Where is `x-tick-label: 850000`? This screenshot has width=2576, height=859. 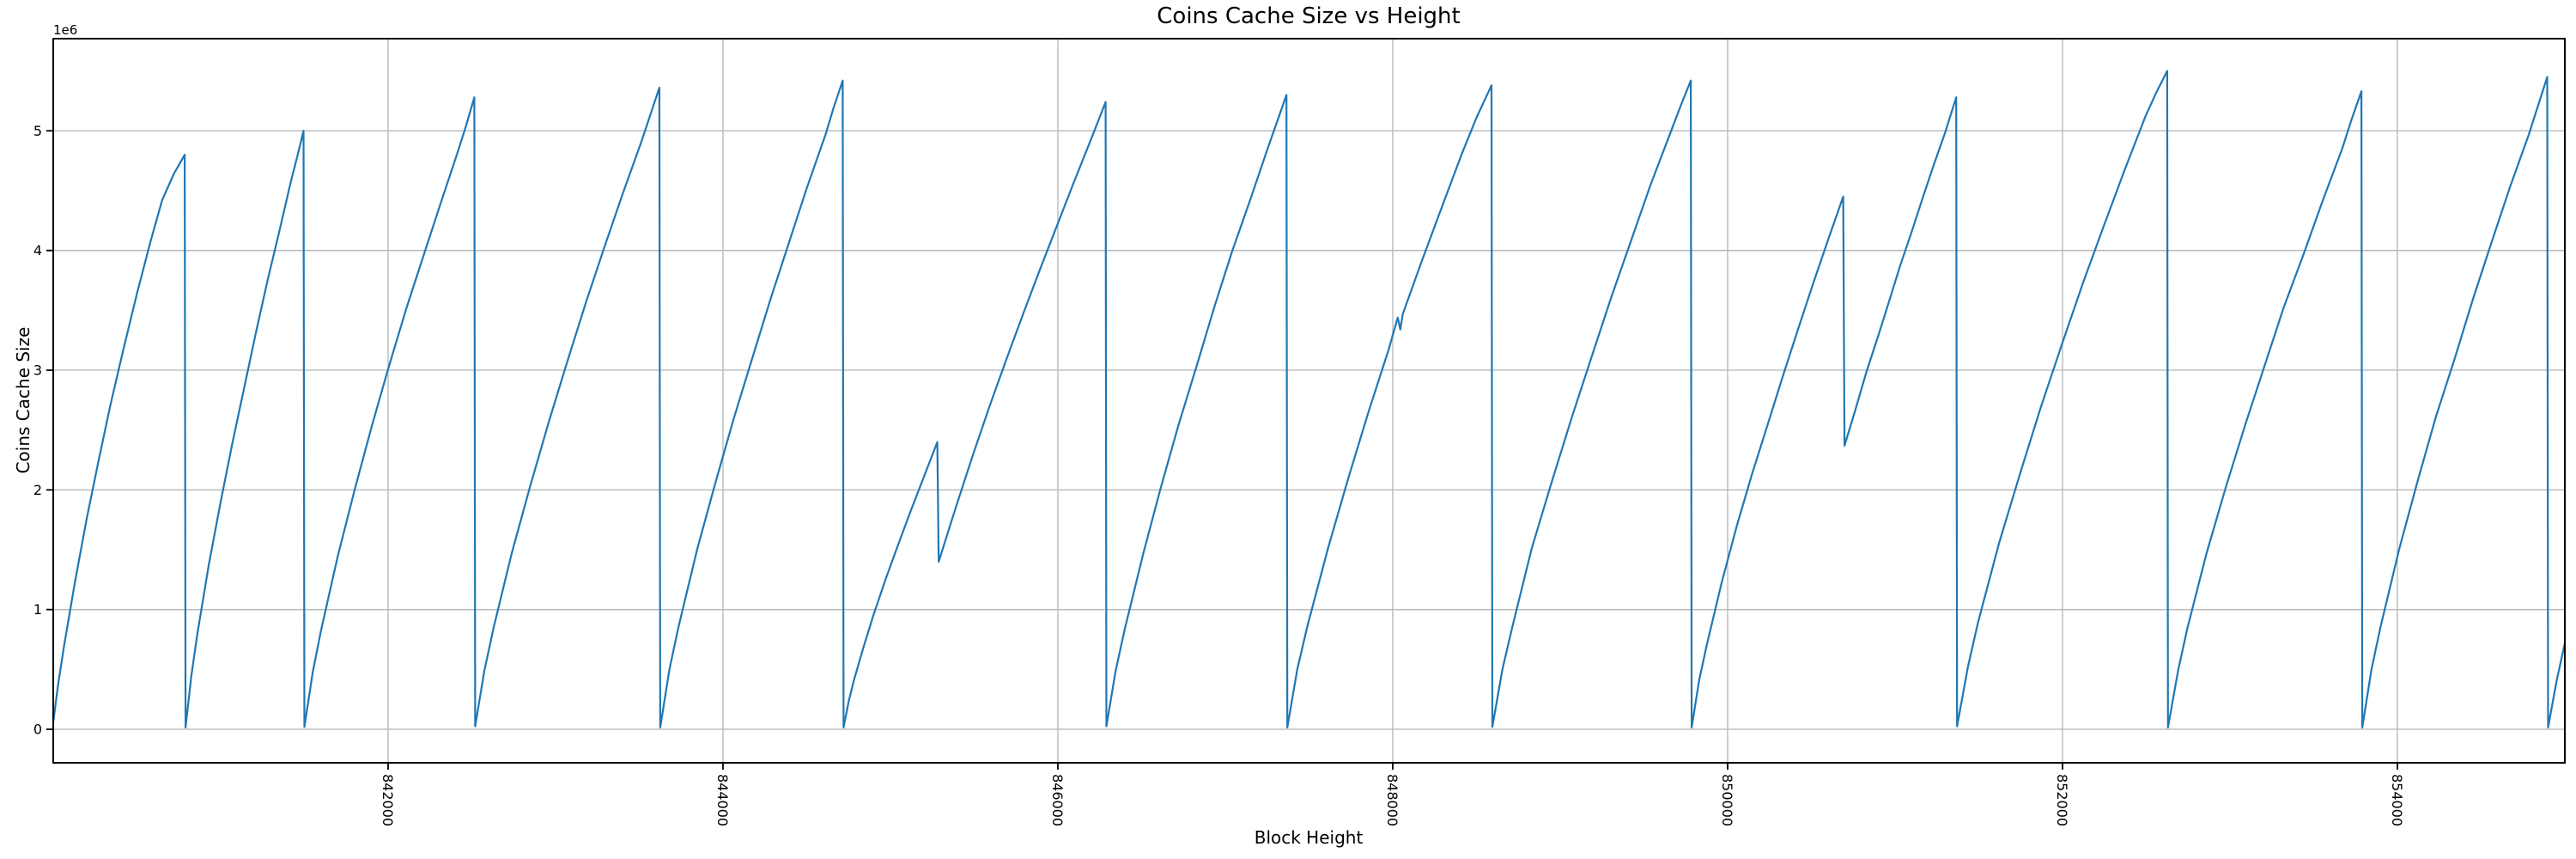
x-tick-label: 850000 is located at coordinates (1727, 800).